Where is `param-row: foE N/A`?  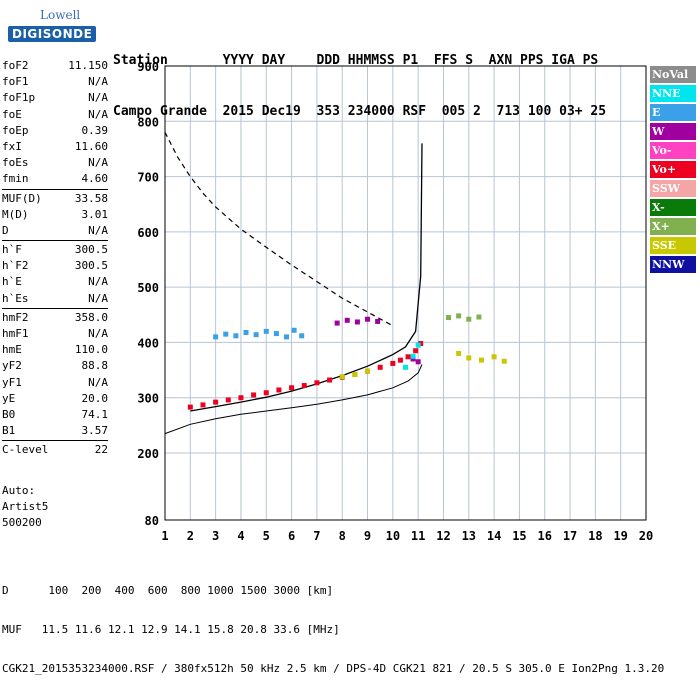
param-row: foE N/A is located at coordinates (55, 115).